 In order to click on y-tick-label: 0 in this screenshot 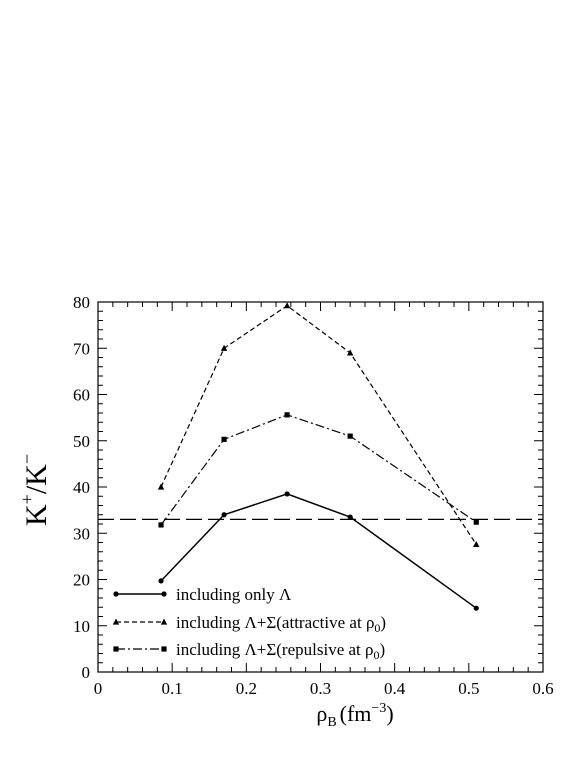, I will do `click(86, 672)`.